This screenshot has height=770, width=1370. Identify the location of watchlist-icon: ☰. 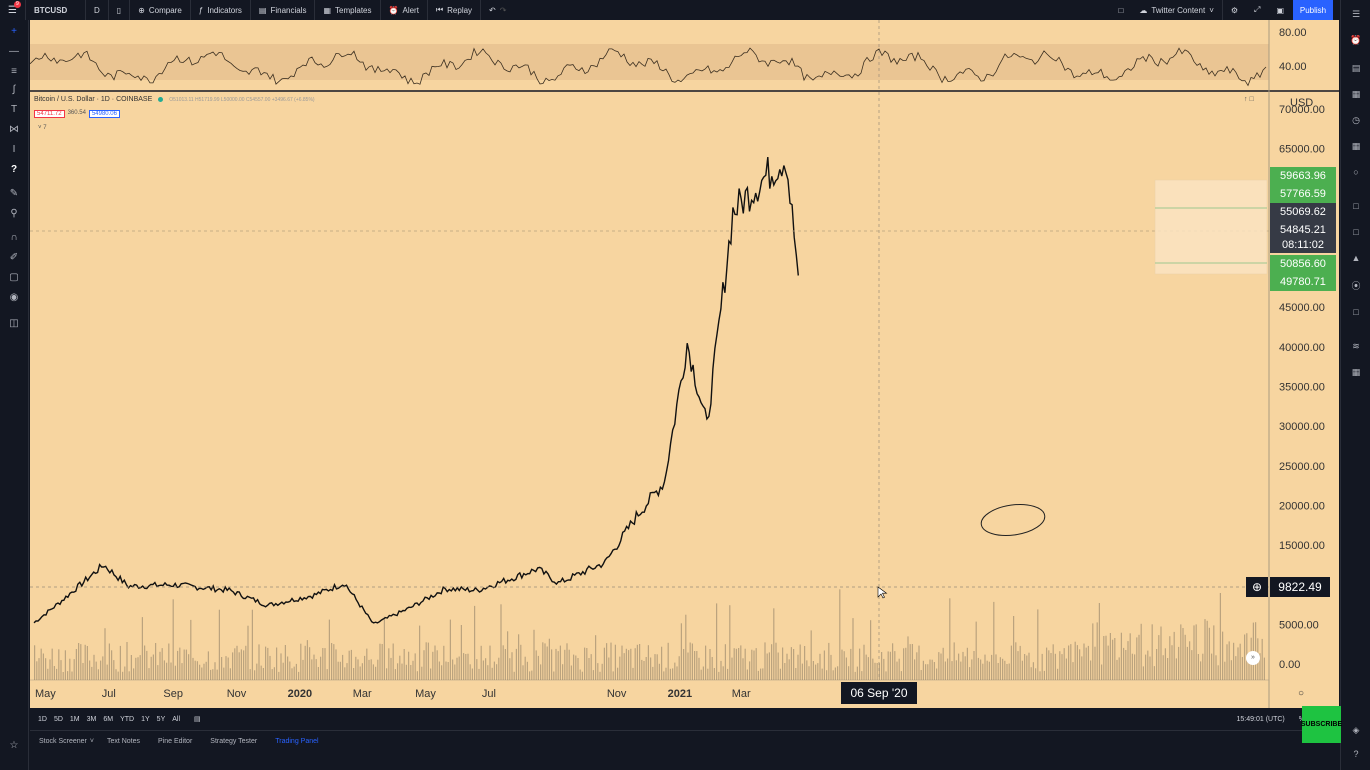
(1356, 14).